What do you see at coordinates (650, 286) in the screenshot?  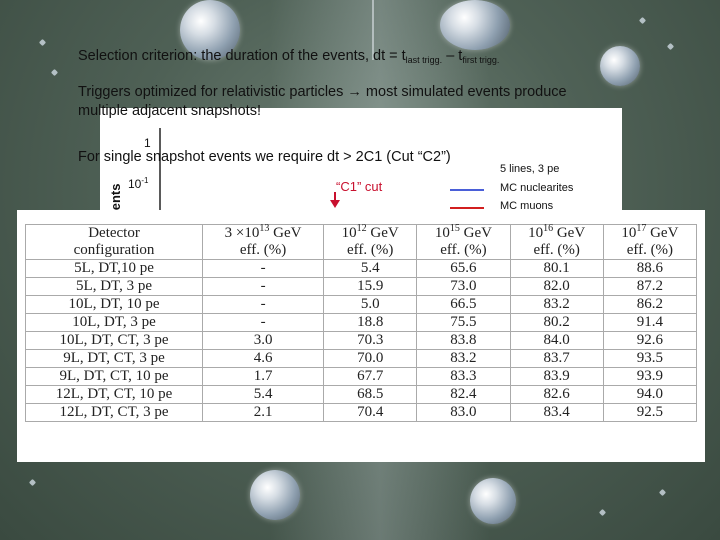 I see `table-cell: 87.2` at bounding box center [650, 286].